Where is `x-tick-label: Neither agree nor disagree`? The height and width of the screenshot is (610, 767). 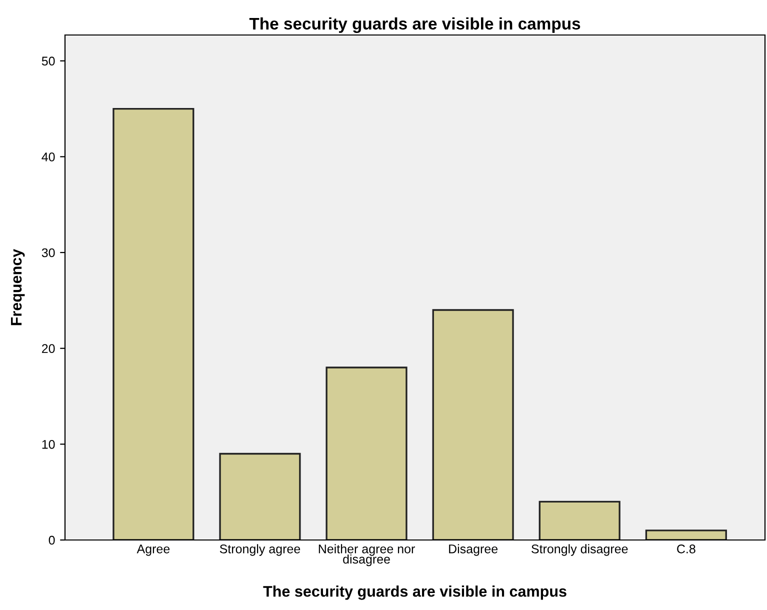 x-tick-label: Neither agree nor disagree is located at coordinates (366, 555).